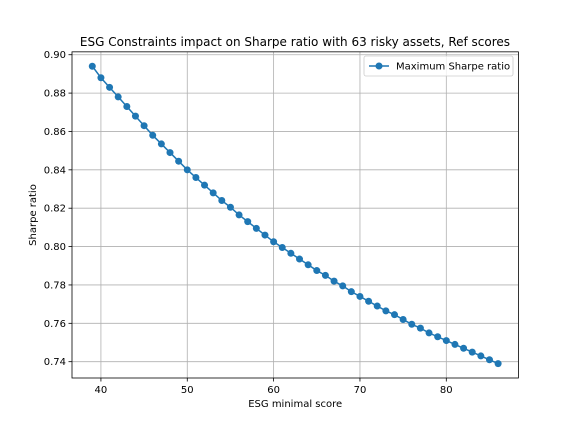  What do you see at coordinates (101, 390) in the screenshot?
I see `x-tick-label: 40` at bounding box center [101, 390].